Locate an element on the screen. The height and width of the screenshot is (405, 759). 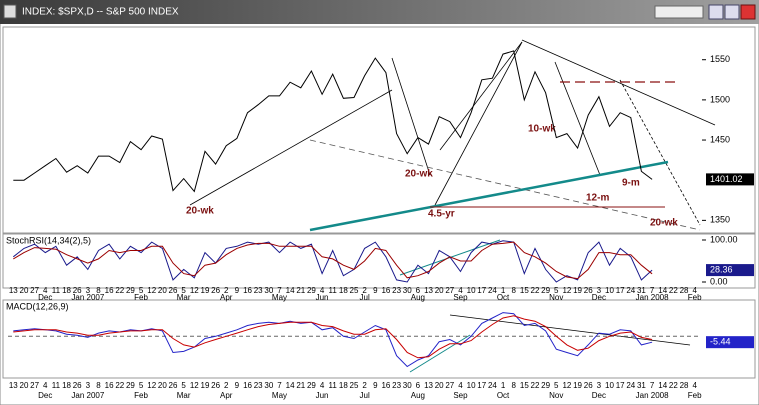
x-tick-label: 7 is located at coordinates (279, 290).